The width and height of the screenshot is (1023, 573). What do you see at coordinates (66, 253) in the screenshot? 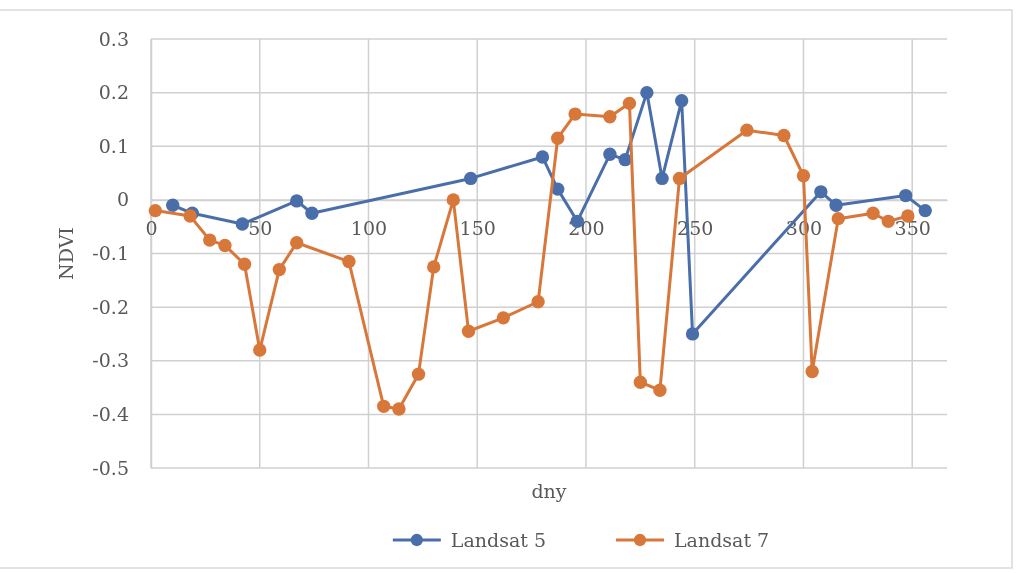
I see `y-axis-title: NDVI` at bounding box center [66, 253].